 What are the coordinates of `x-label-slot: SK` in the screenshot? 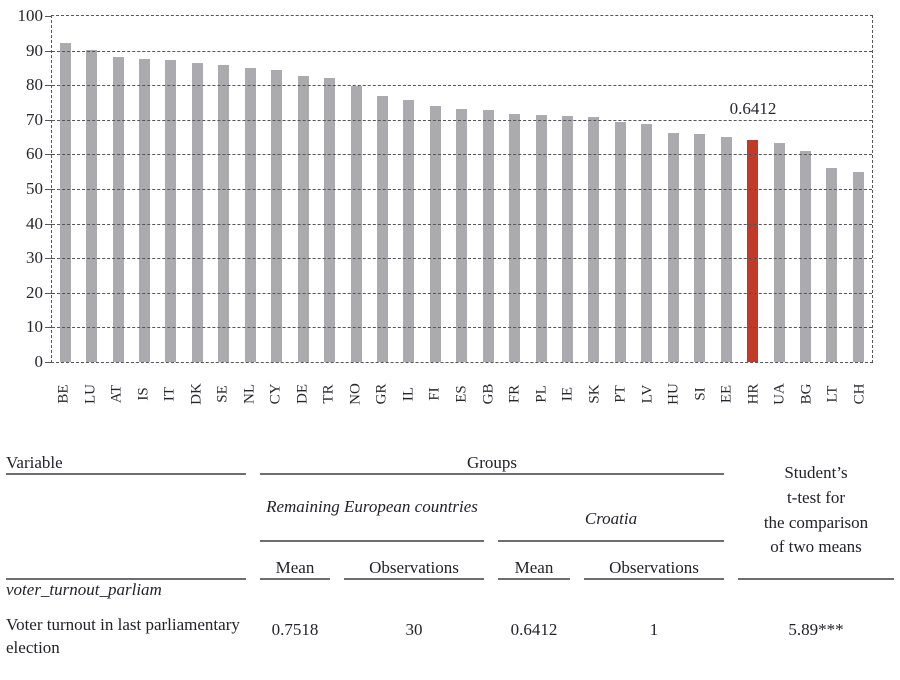 It's located at (594, 394).